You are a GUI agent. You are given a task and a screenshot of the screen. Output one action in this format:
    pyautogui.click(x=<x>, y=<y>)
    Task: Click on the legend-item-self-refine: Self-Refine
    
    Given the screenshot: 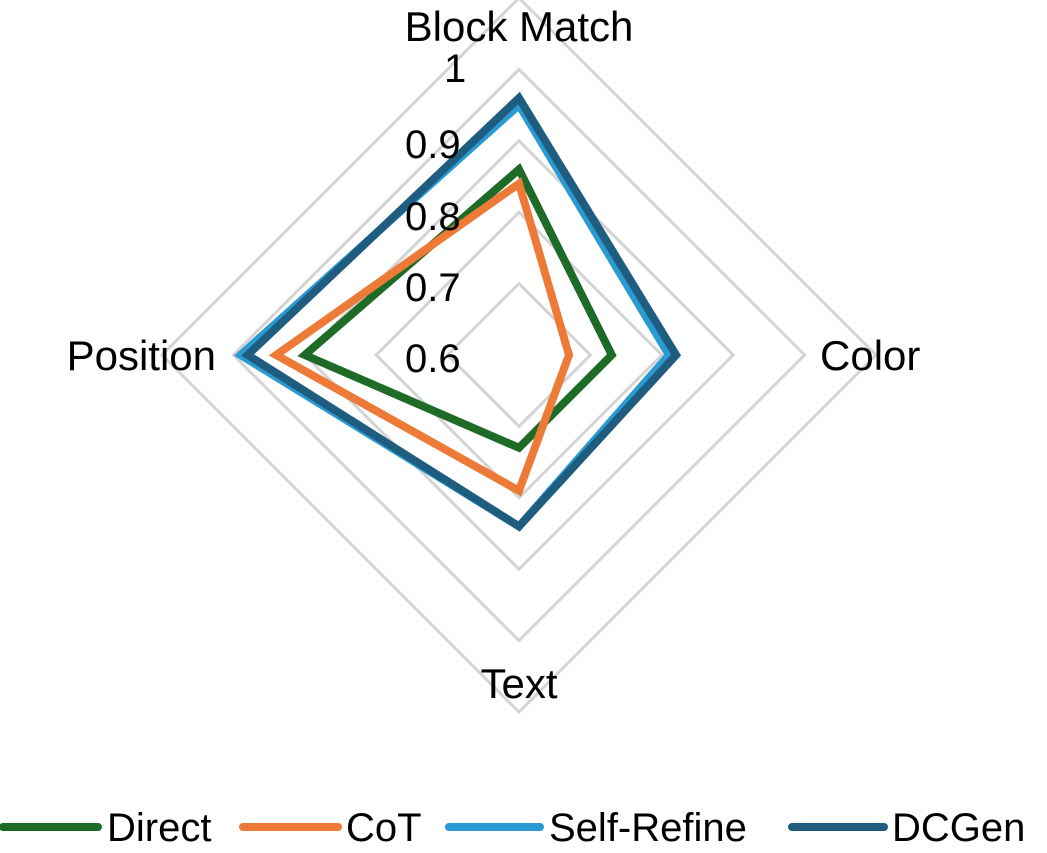 What is the action you would take?
    pyautogui.click(x=596, y=828)
    